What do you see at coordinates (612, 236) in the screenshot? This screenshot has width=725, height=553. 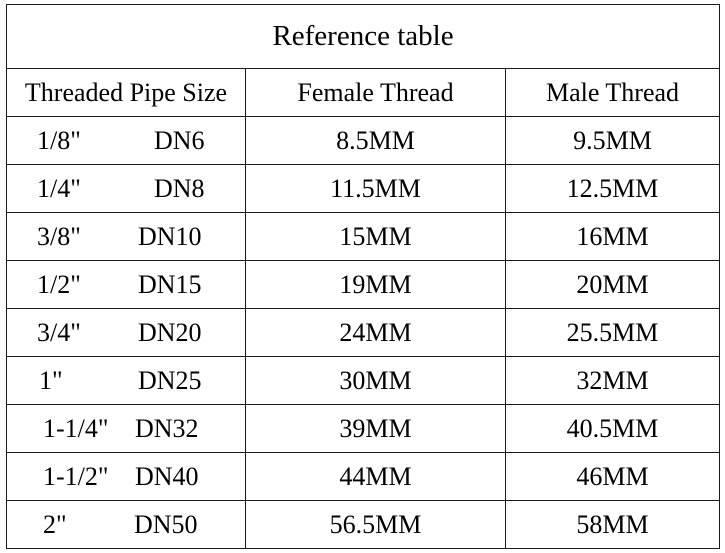 I see `male-thread-cell: 16MM` at bounding box center [612, 236].